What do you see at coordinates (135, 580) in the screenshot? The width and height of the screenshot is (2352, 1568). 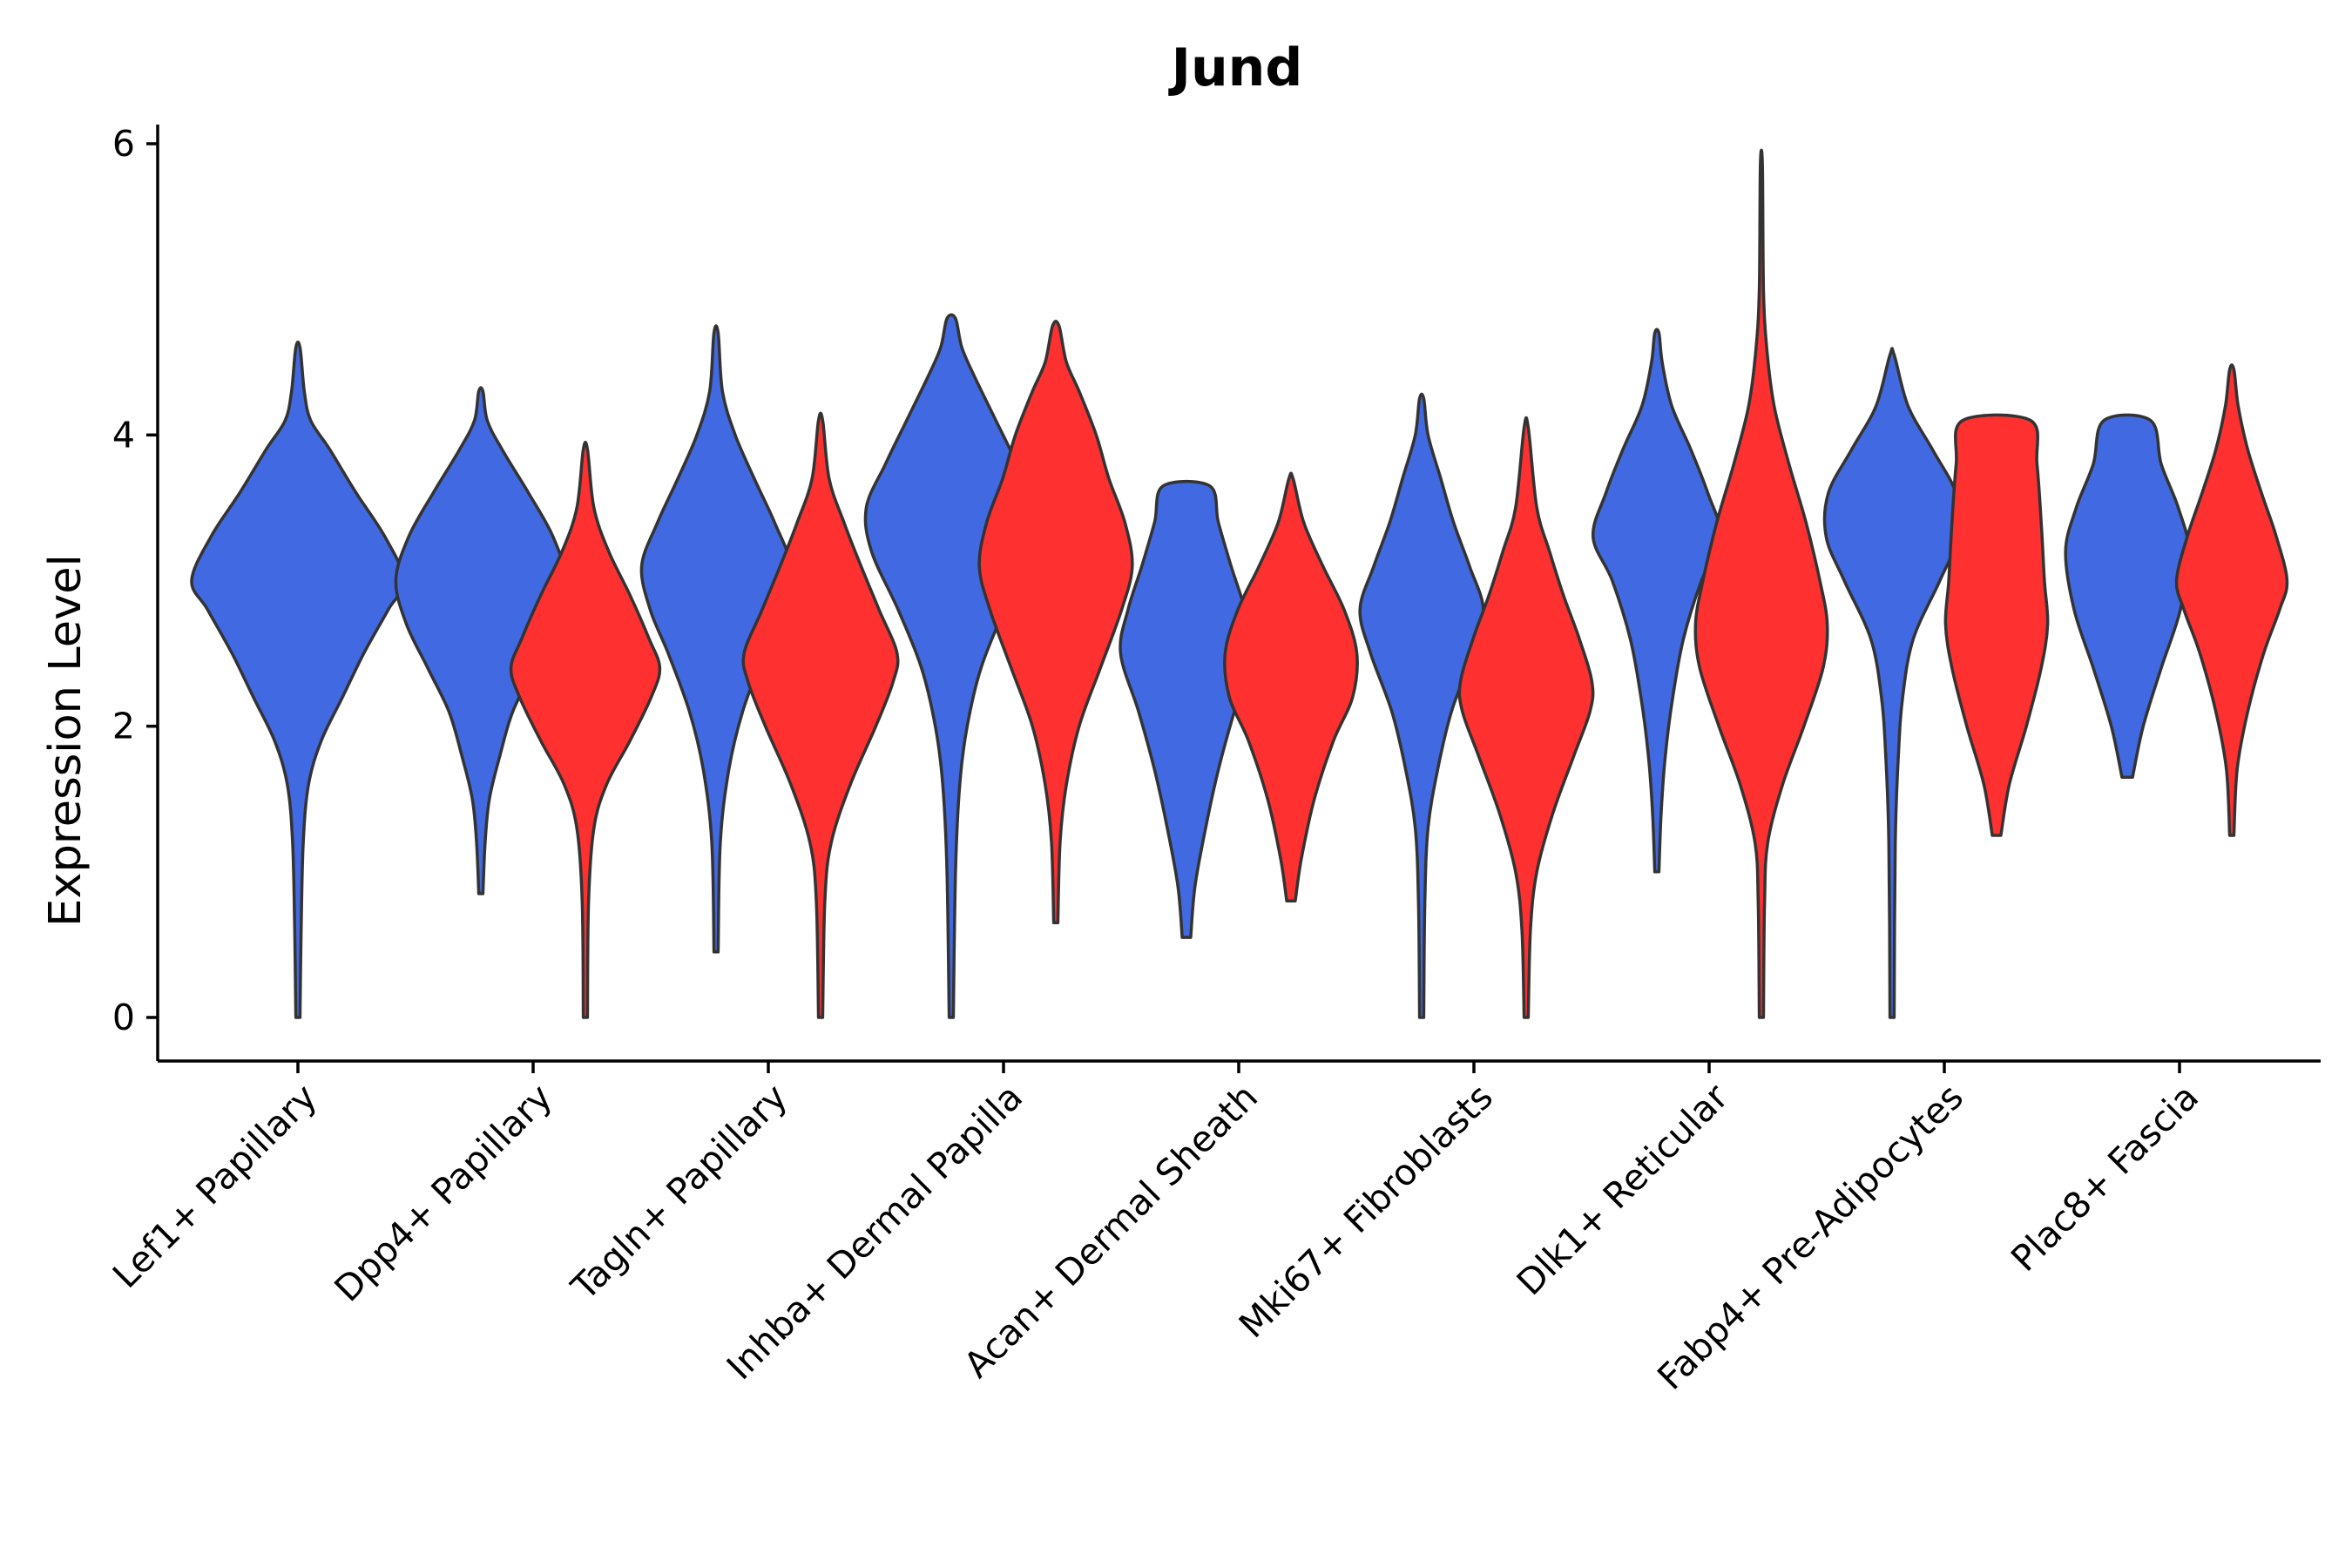 I see `y-ticks-layer: 0 2 4 6` at bounding box center [135, 580].